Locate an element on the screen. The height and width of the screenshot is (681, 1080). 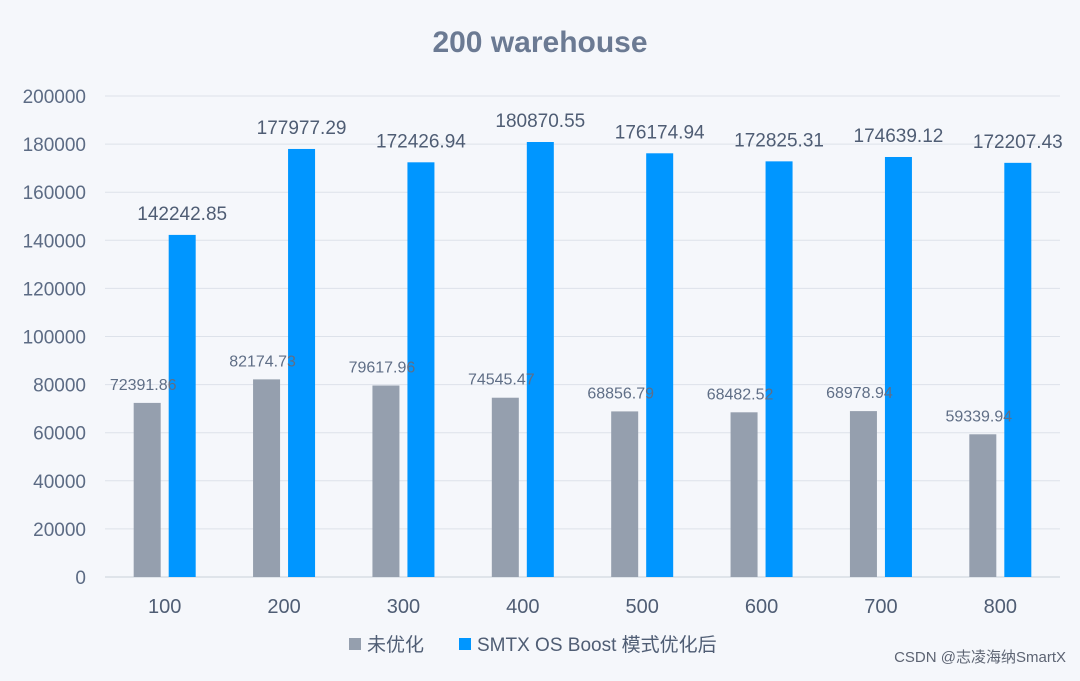
data-label: 176174.94 is located at coordinates (660, 132).